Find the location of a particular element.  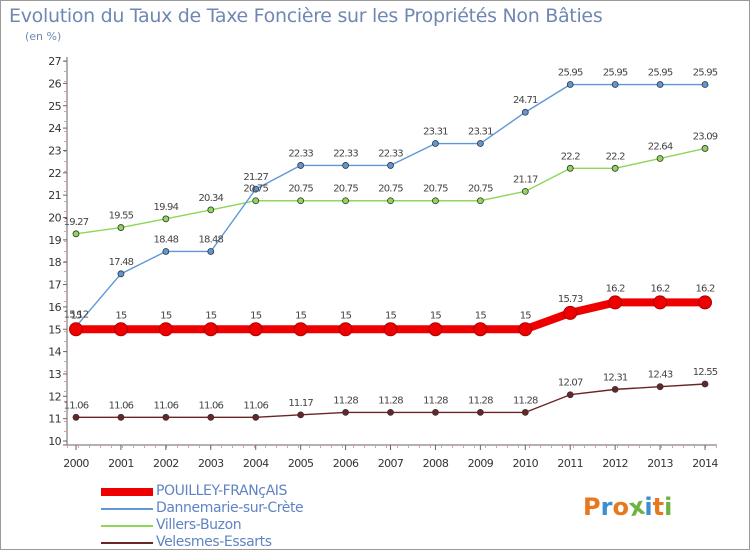

y-tick-label: 21 is located at coordinates (54, 195).